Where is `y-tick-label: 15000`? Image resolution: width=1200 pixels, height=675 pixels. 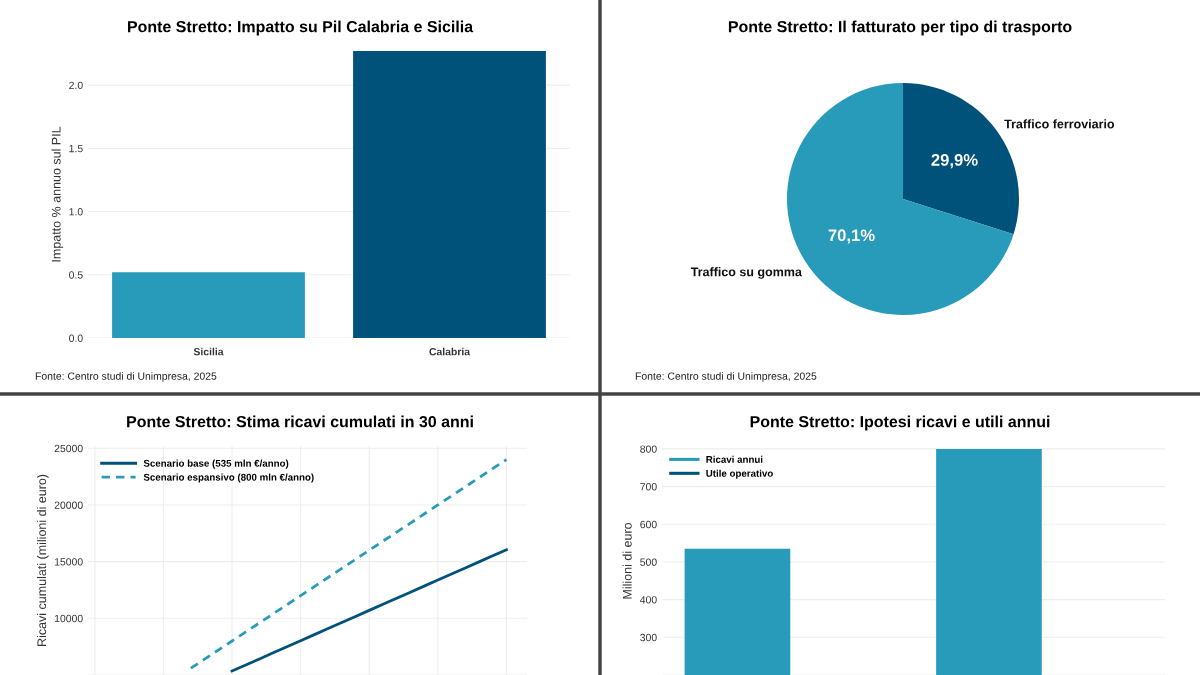
y-tick-label: 15000 is located at coordinates (68, 562).